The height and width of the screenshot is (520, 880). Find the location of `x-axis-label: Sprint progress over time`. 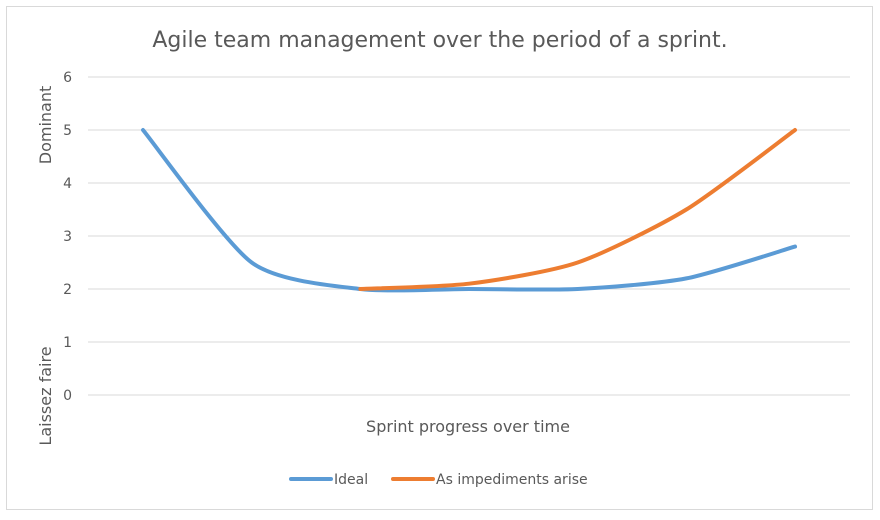

x-axis-label: Sprint progress over time is located at coordinates (468, 426).